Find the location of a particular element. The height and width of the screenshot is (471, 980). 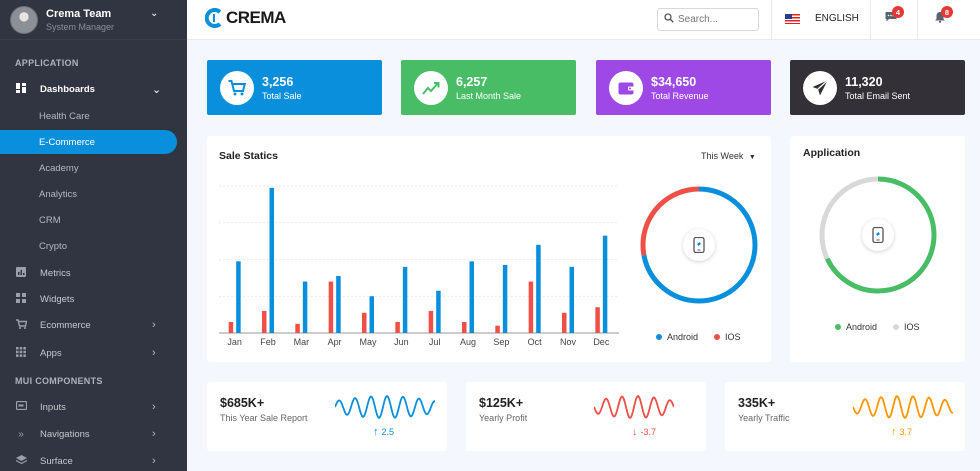

sidebar-item-inputs: Inputs › is located at coordinates (93, 407).